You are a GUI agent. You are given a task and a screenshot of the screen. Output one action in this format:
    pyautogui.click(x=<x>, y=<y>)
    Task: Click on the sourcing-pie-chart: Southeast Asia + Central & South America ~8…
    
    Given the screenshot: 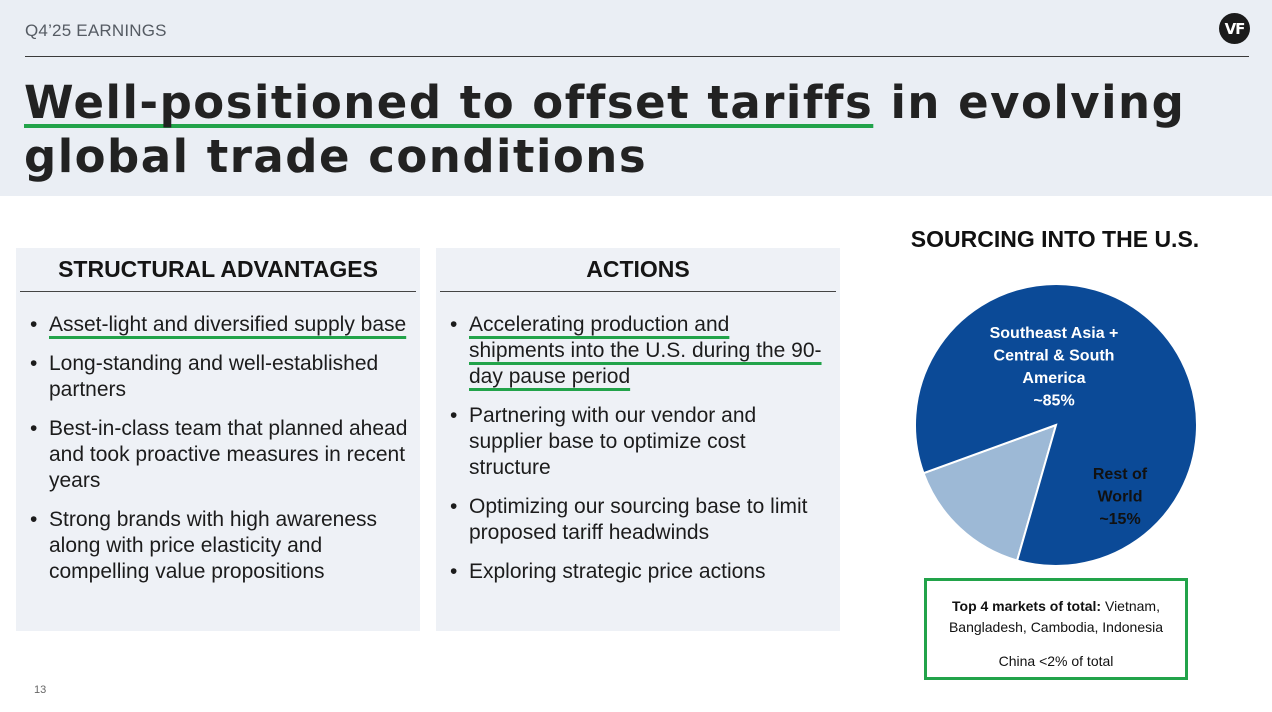 What is the action you would take?
    pyautogui.click(x=1056, y=425)
    